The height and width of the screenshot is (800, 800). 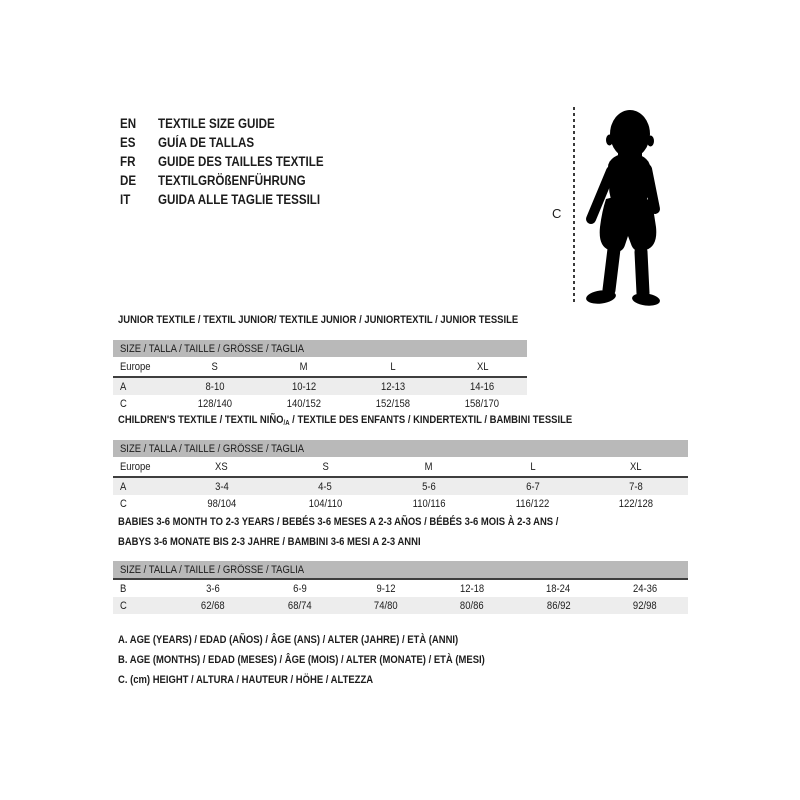 I want to click on value-cell: 116/122, so click(x=532, y=504).